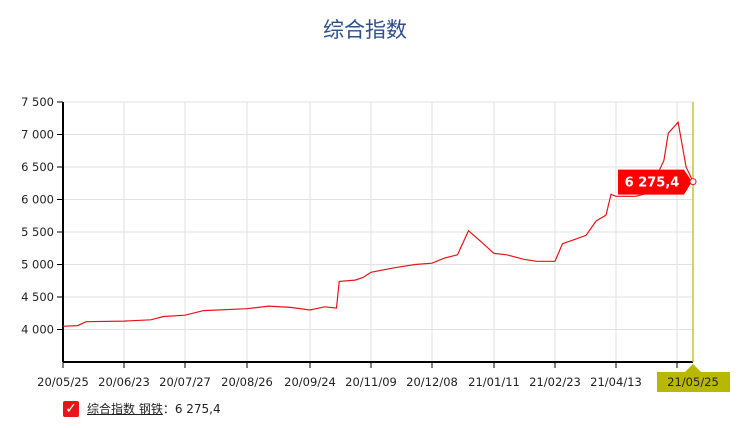  I want to click on legend-series-name: 综合指数 钢铁, so click(125, 409).